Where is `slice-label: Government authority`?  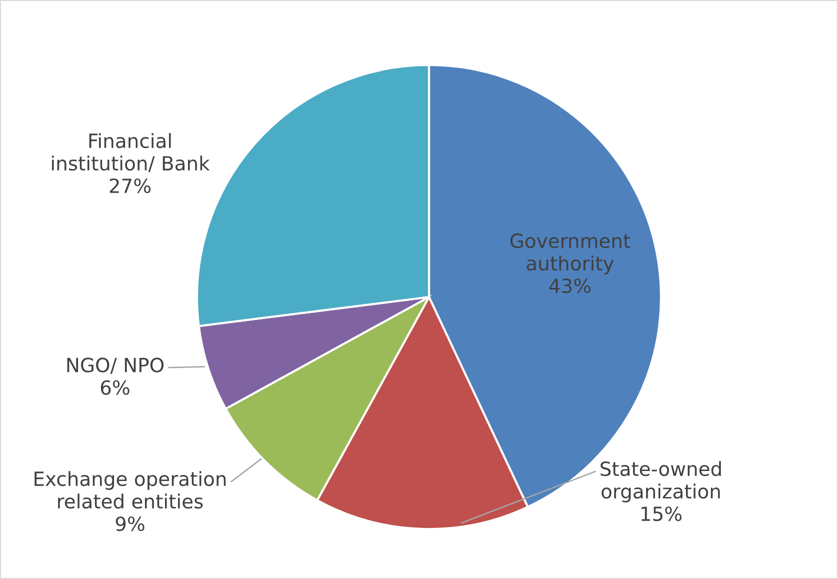
slice-label: Government authority is located at coordinates (570, 253).